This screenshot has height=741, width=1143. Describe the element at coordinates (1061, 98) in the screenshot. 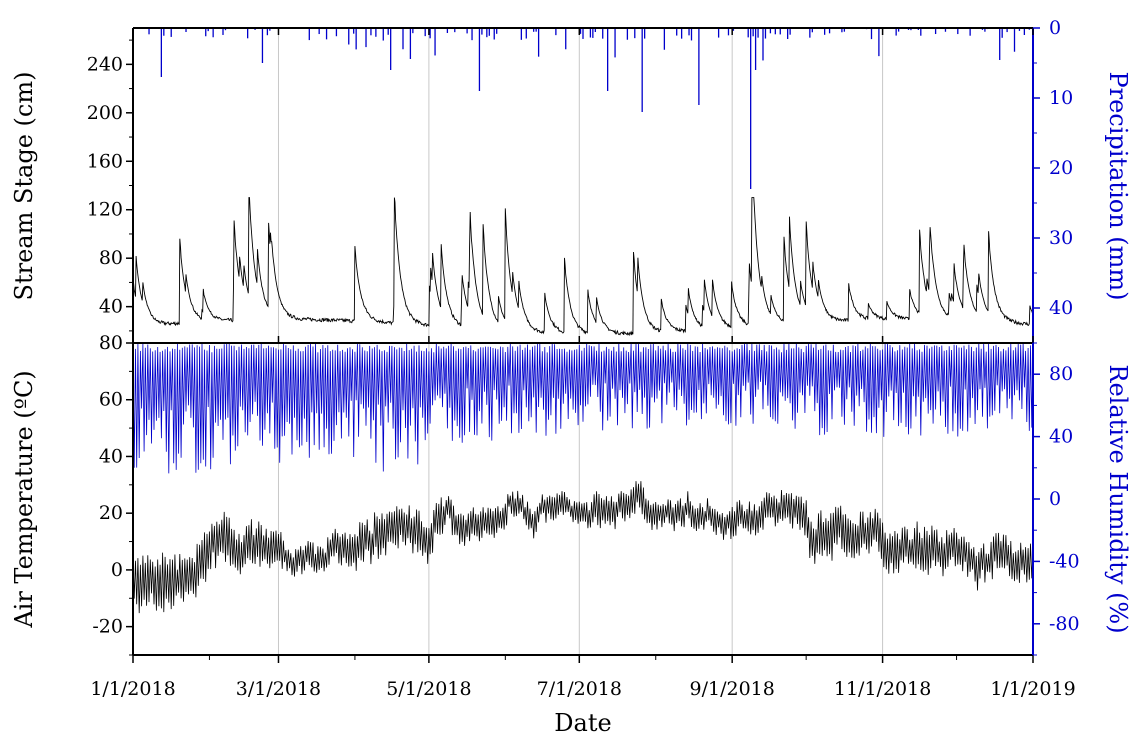

I see `precipitation-tick-label: 10` at that location.